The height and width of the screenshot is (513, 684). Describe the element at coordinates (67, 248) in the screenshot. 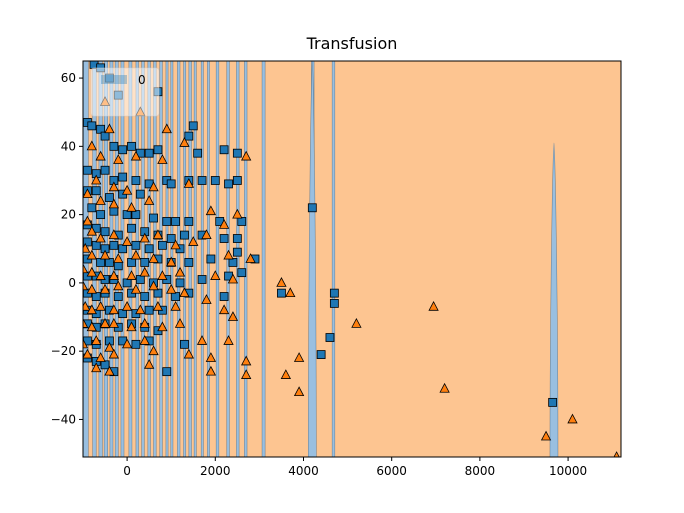

I see `y-axis: −40 −20 0 20 40 60` at that location.